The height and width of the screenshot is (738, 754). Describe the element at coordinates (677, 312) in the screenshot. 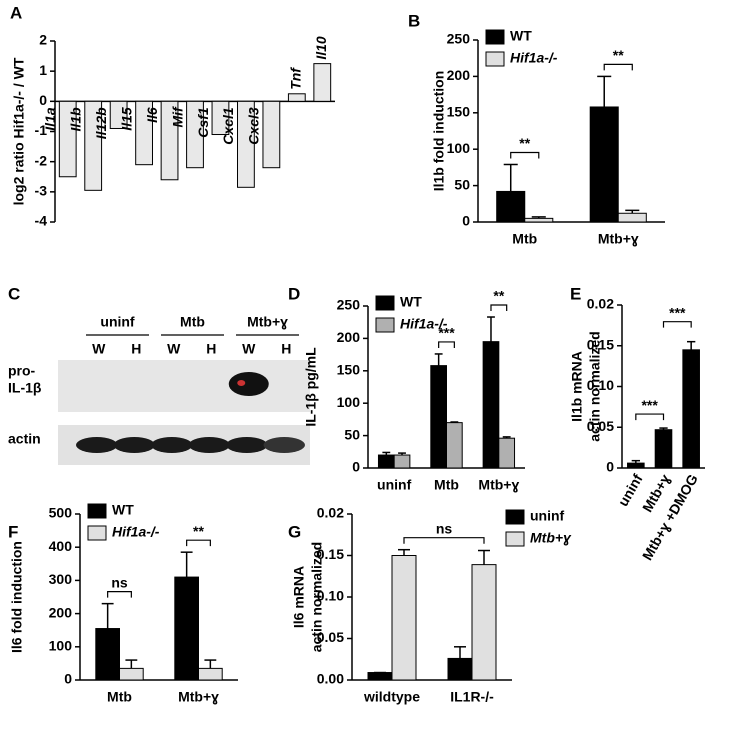

I see `significance-label: ***` at that location.